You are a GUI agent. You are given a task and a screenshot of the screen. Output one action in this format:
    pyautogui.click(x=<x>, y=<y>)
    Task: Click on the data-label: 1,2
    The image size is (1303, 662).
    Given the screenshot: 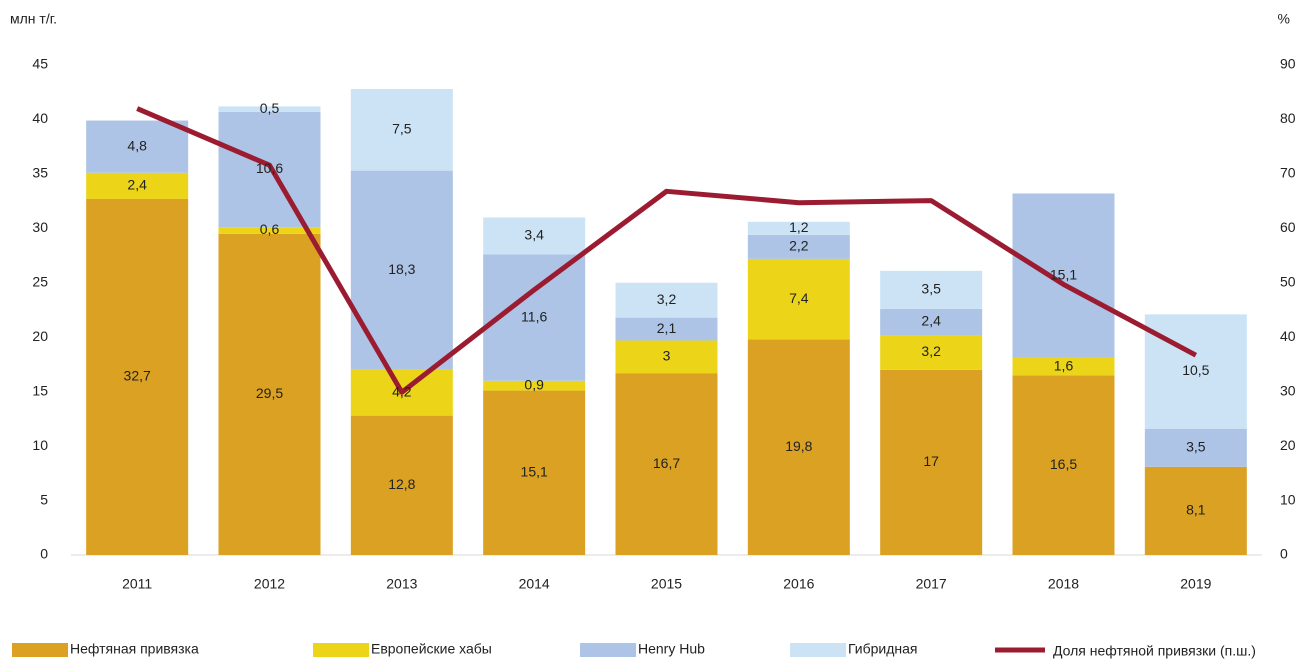 What is the action you would take?
    pyautogui.click(x=799, y=227)
    